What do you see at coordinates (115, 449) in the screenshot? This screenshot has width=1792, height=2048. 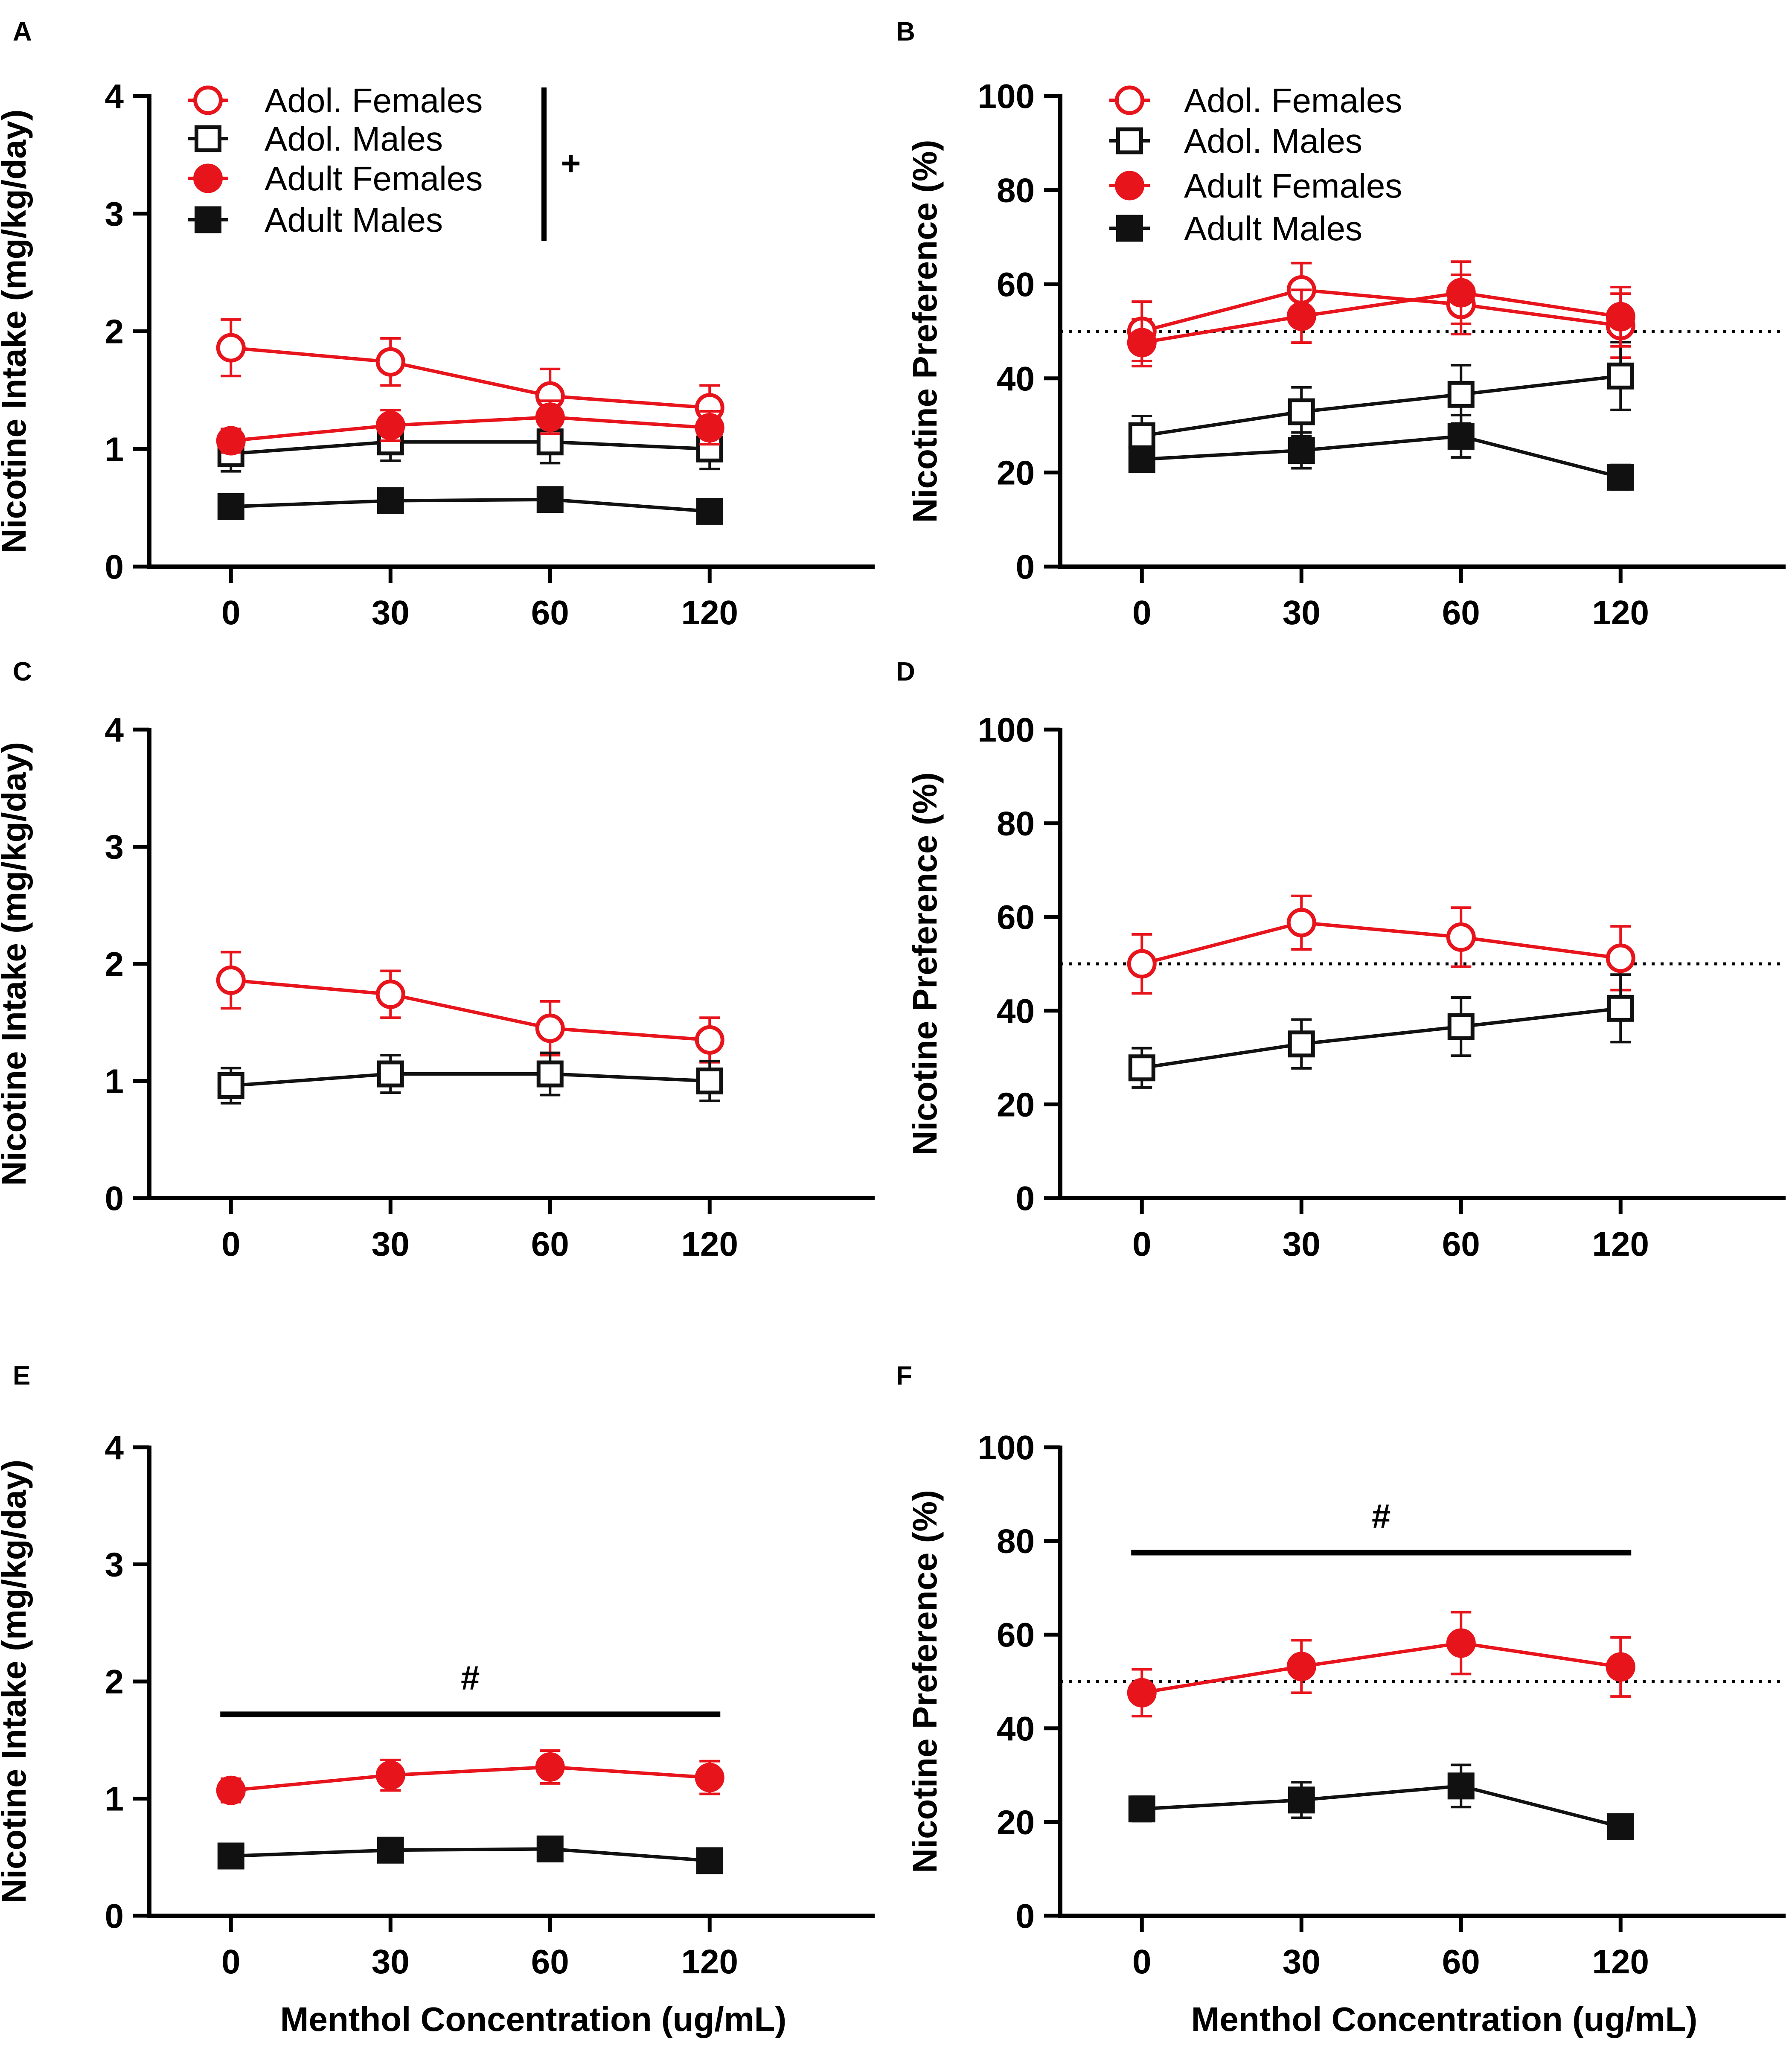 I see `y-tick-label: 1` at bounding box center [115, 449].